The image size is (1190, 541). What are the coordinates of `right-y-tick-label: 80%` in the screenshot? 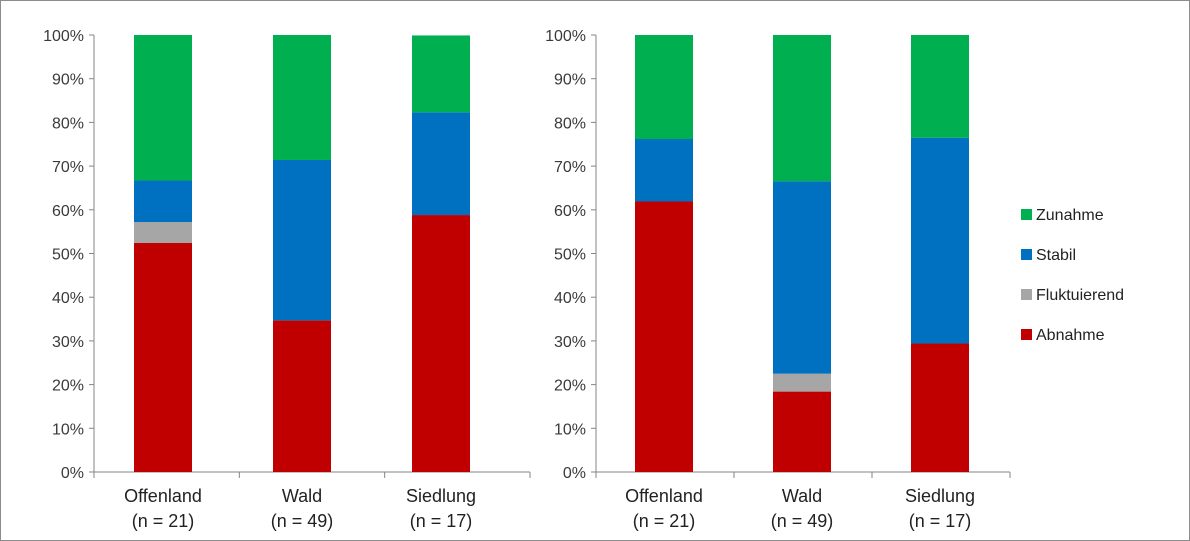 It's located at (570, 123).